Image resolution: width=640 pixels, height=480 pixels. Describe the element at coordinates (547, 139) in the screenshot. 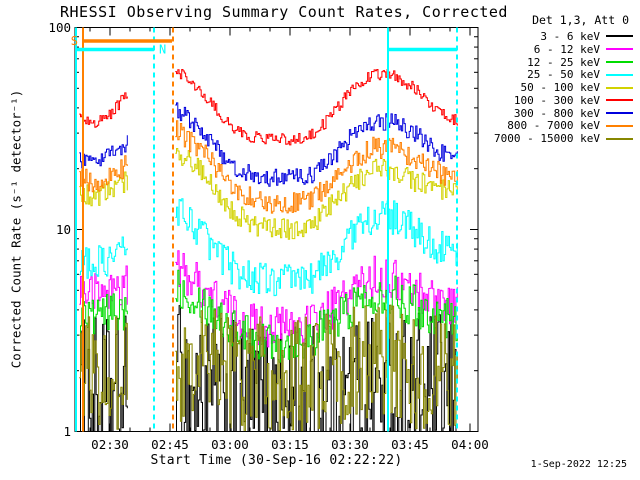

I see `legend-item-label: 7000 - 15000 keV` at that location.